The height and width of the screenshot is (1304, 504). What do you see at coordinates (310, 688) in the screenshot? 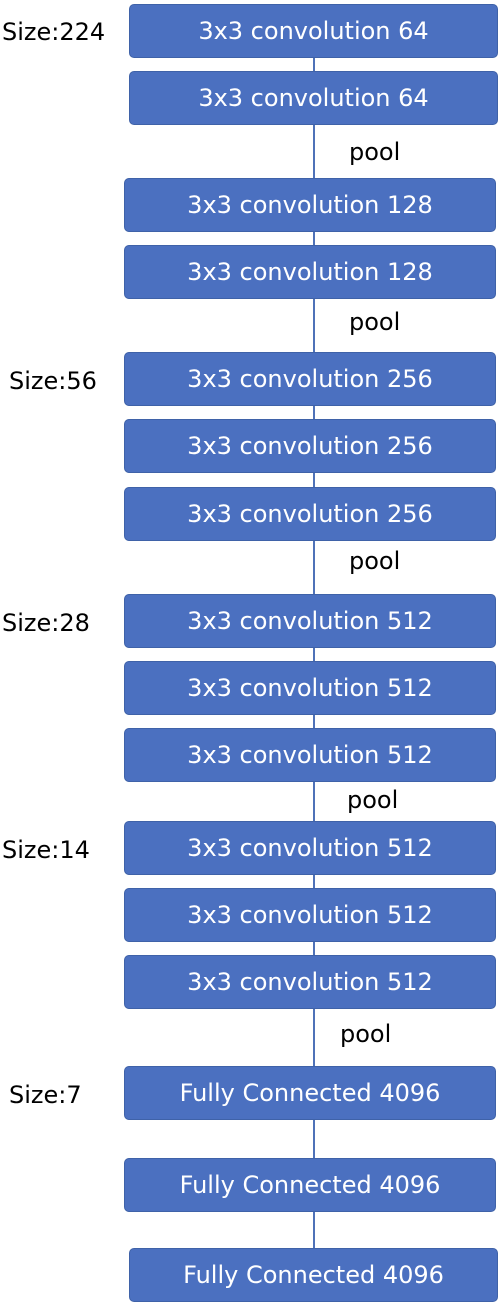
I see `layer-box-conv-512-2: 3x3 convolution 512` at bounding box center [310, 688].